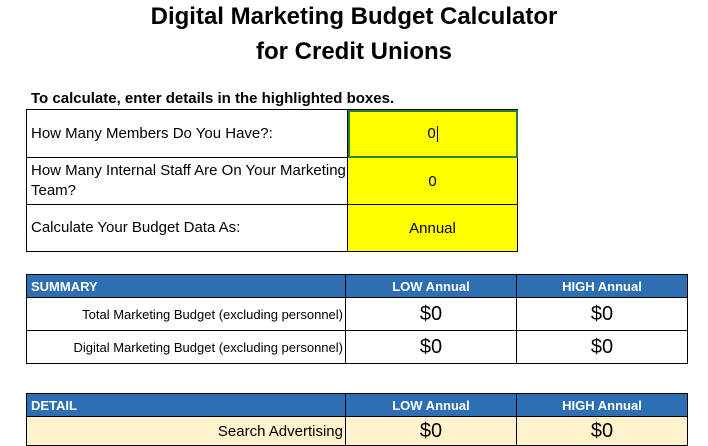 The image size is (708, 446). Describe the element at coordinates (437, 134) in the screenshot. I see `text-cursor-icon` at that location.